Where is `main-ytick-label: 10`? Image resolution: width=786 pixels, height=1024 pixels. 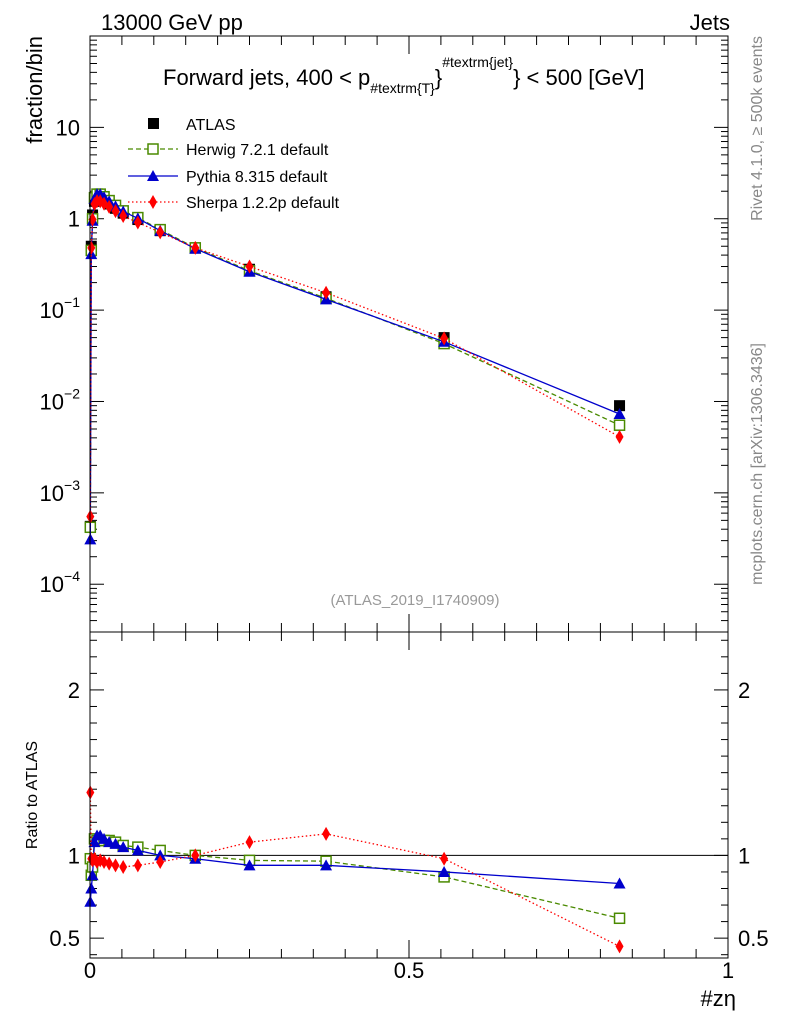
main-ytick-label: 10 is located at coordinates (68, 127).